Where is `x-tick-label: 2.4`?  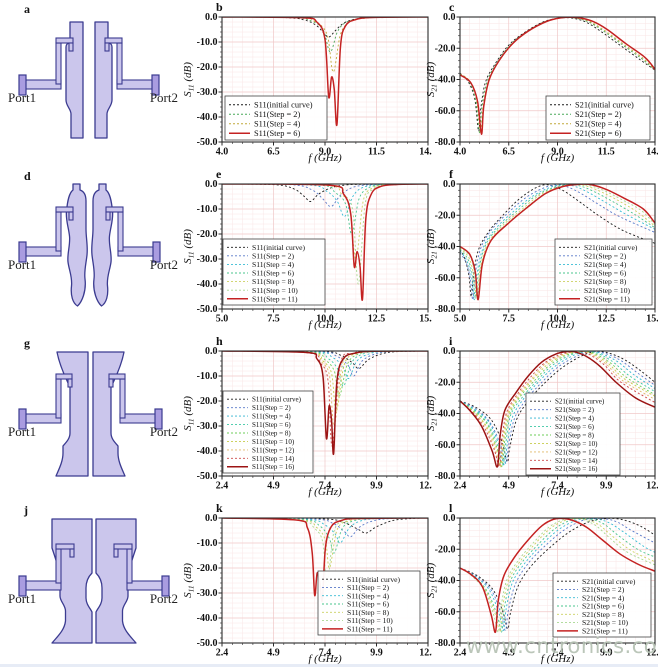 x-tick-label: 2.4 is located at coordinates (222, 486).